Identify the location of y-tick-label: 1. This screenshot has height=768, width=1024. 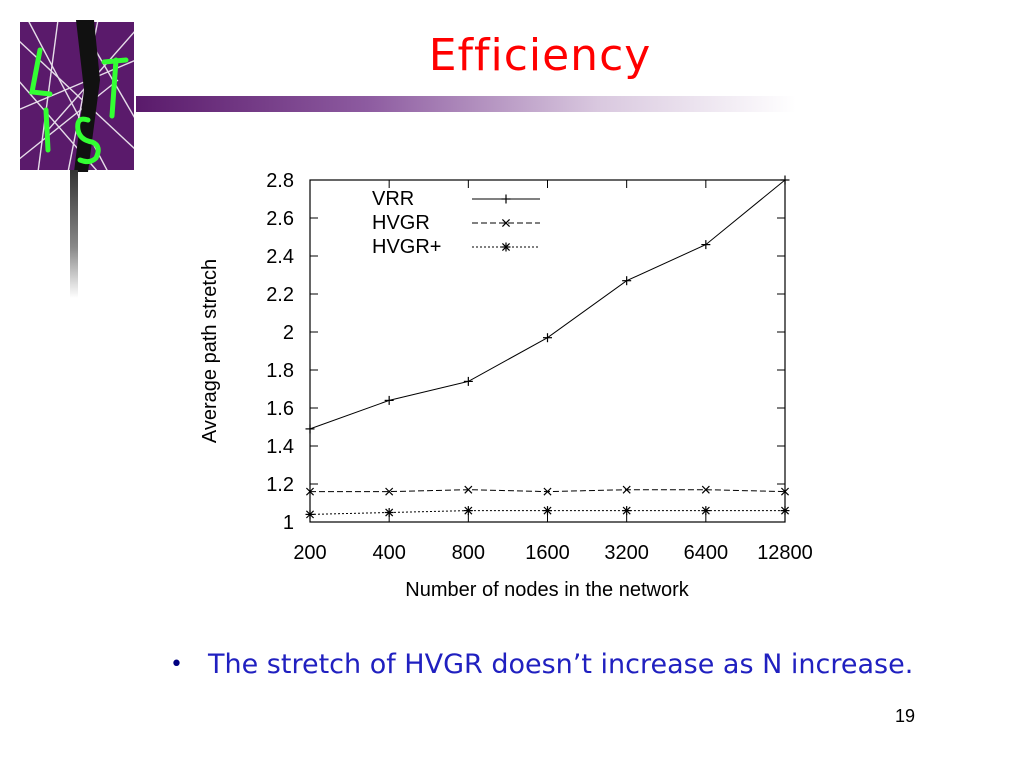
(288, 523).